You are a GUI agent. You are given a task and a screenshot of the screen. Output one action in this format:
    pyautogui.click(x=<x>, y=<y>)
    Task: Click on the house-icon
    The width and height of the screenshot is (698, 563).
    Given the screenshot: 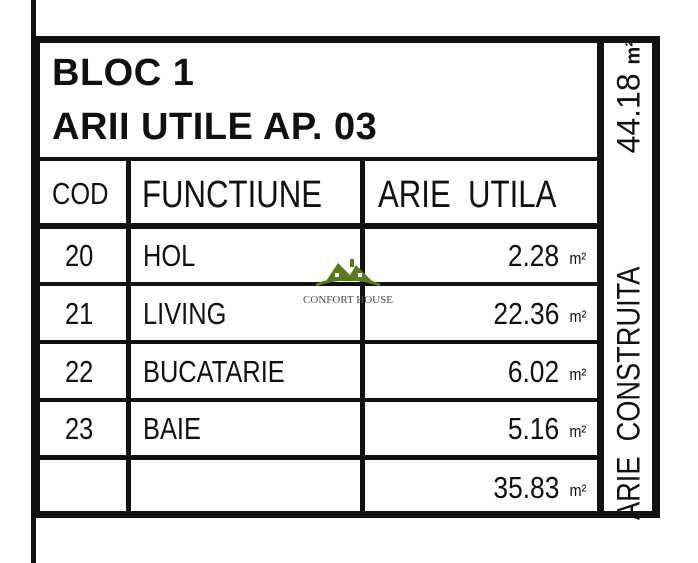 What is the action you would take?
    pyautogui.click(x=348, y=273)
    